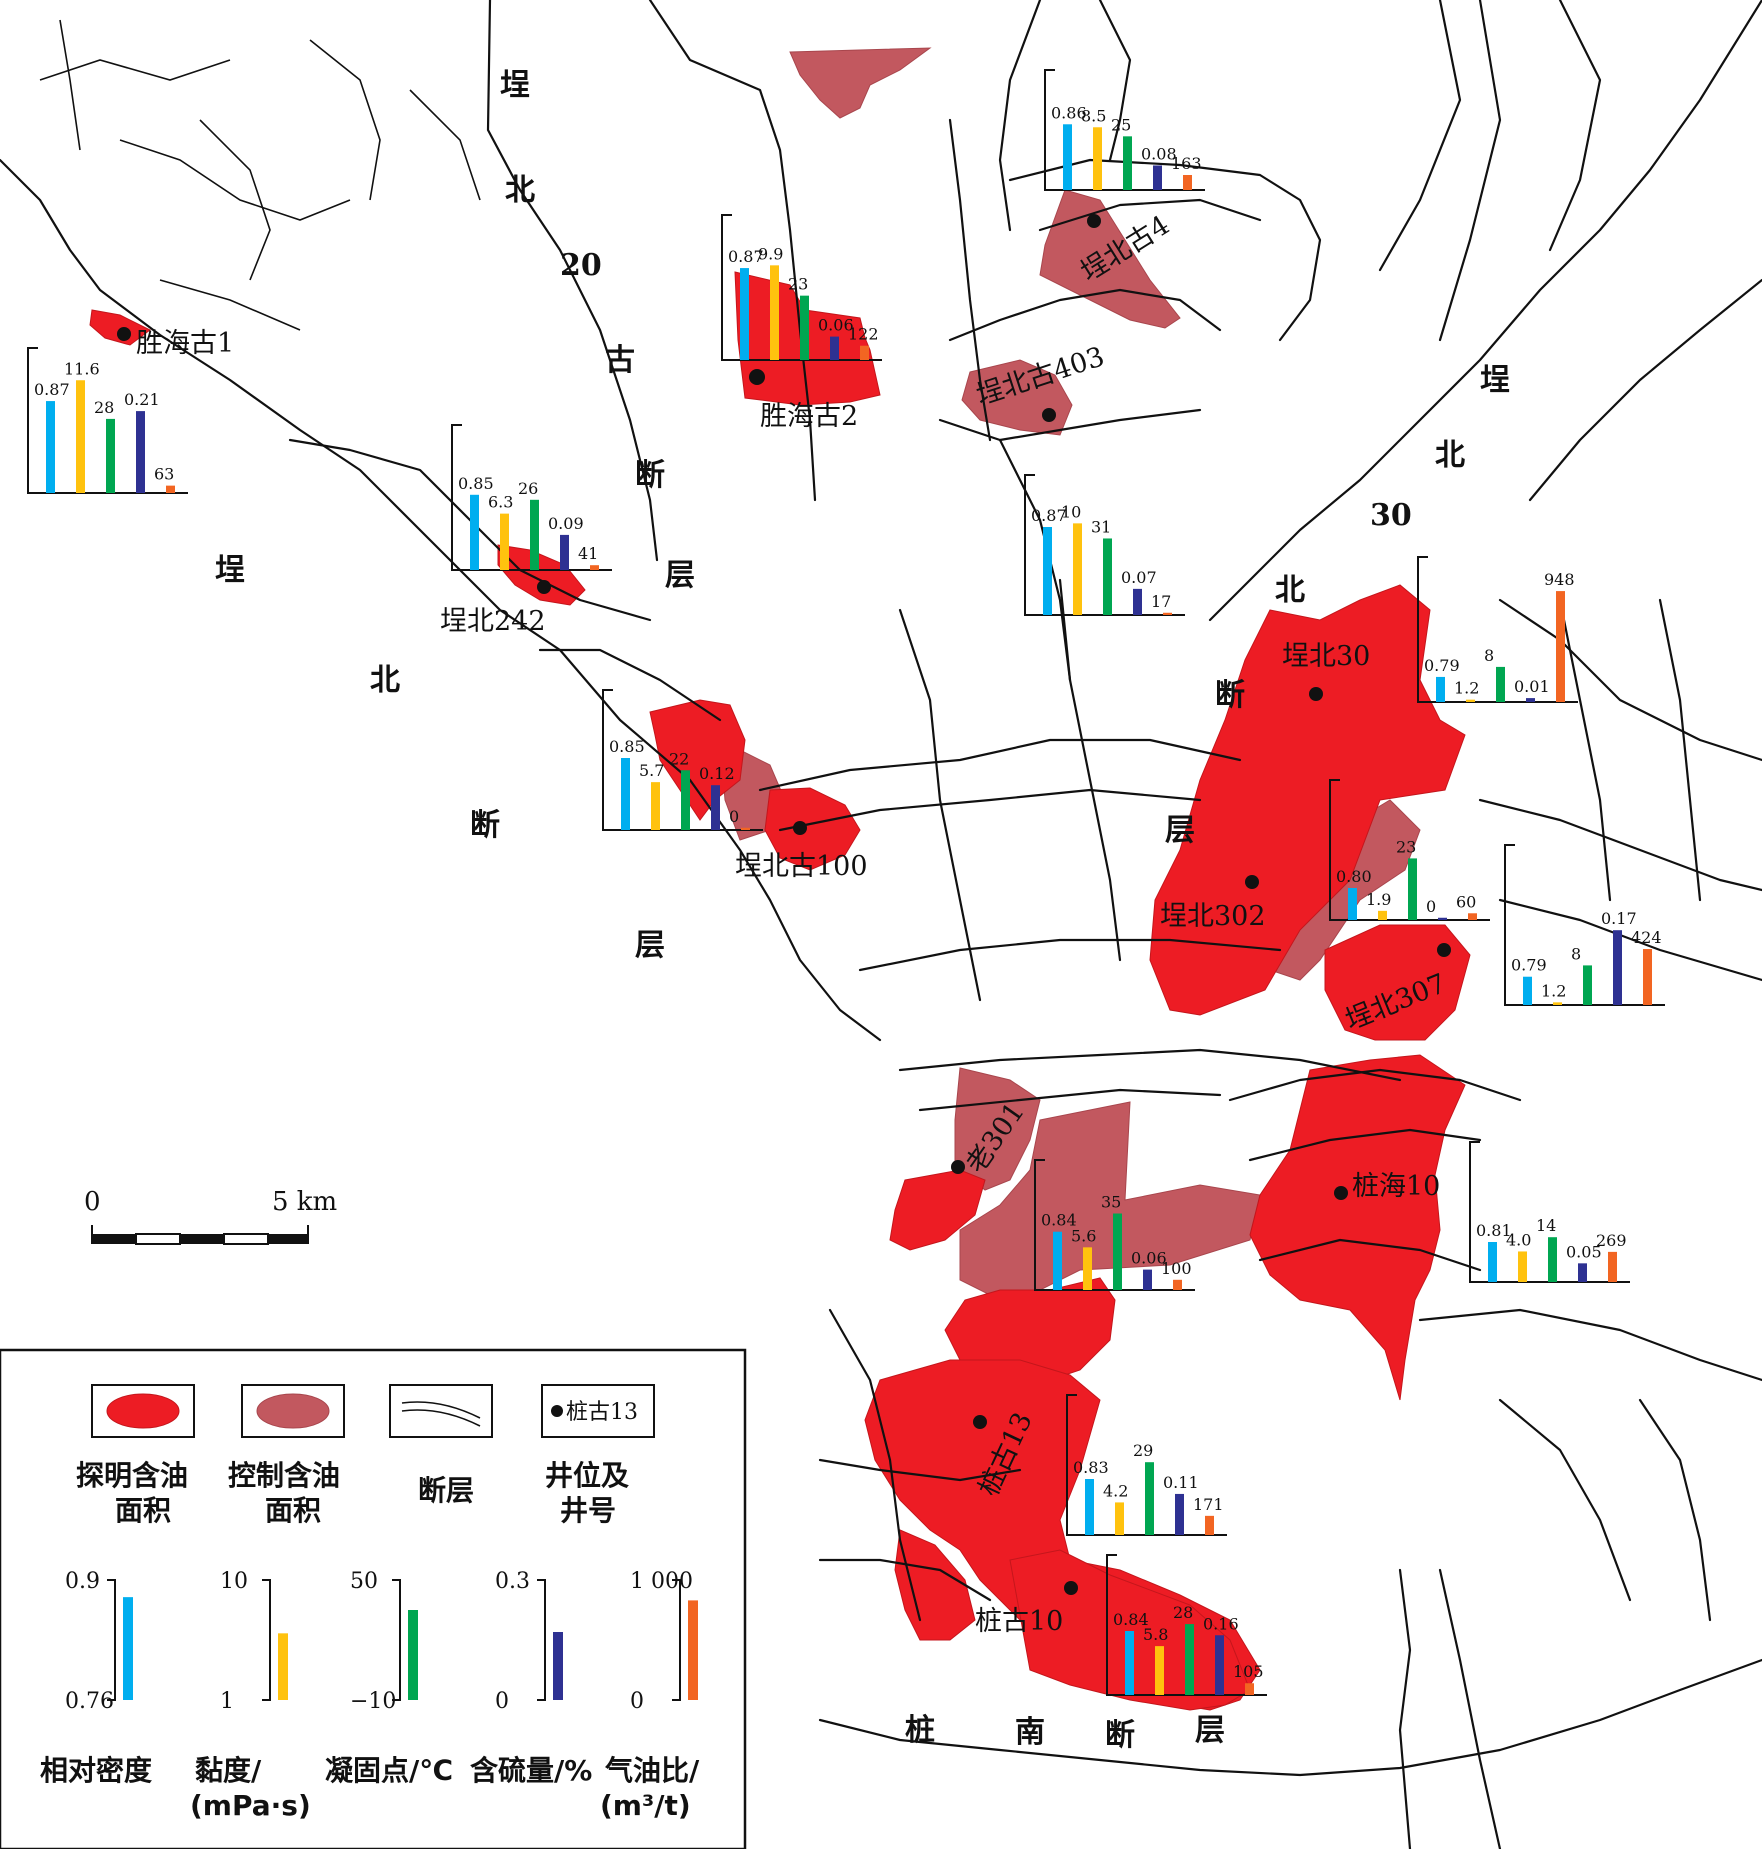 This screenshot has height=1849, width=1762. What do you see at coordinates (1186, 163) in the screenshot?
I see `chart-value-label: 163` at bounding box center [1186, 163].